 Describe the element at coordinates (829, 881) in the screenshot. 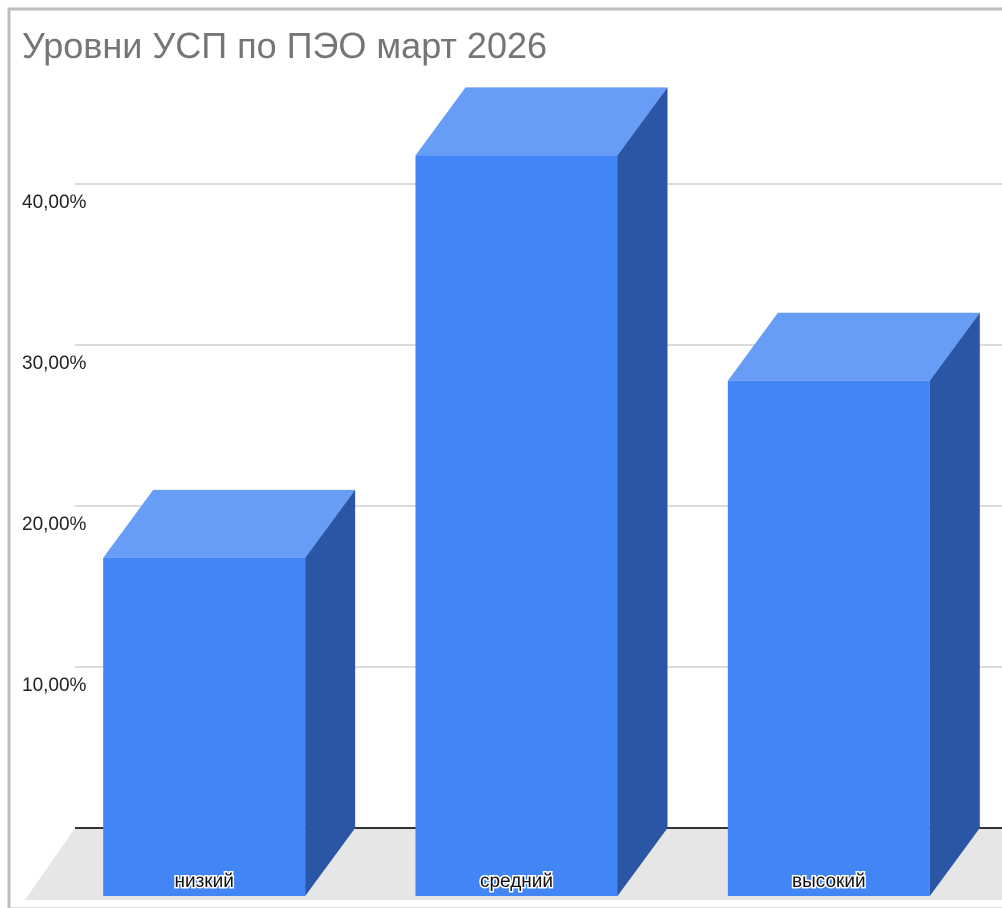

I see `x-tick-label: высокий` at that location.